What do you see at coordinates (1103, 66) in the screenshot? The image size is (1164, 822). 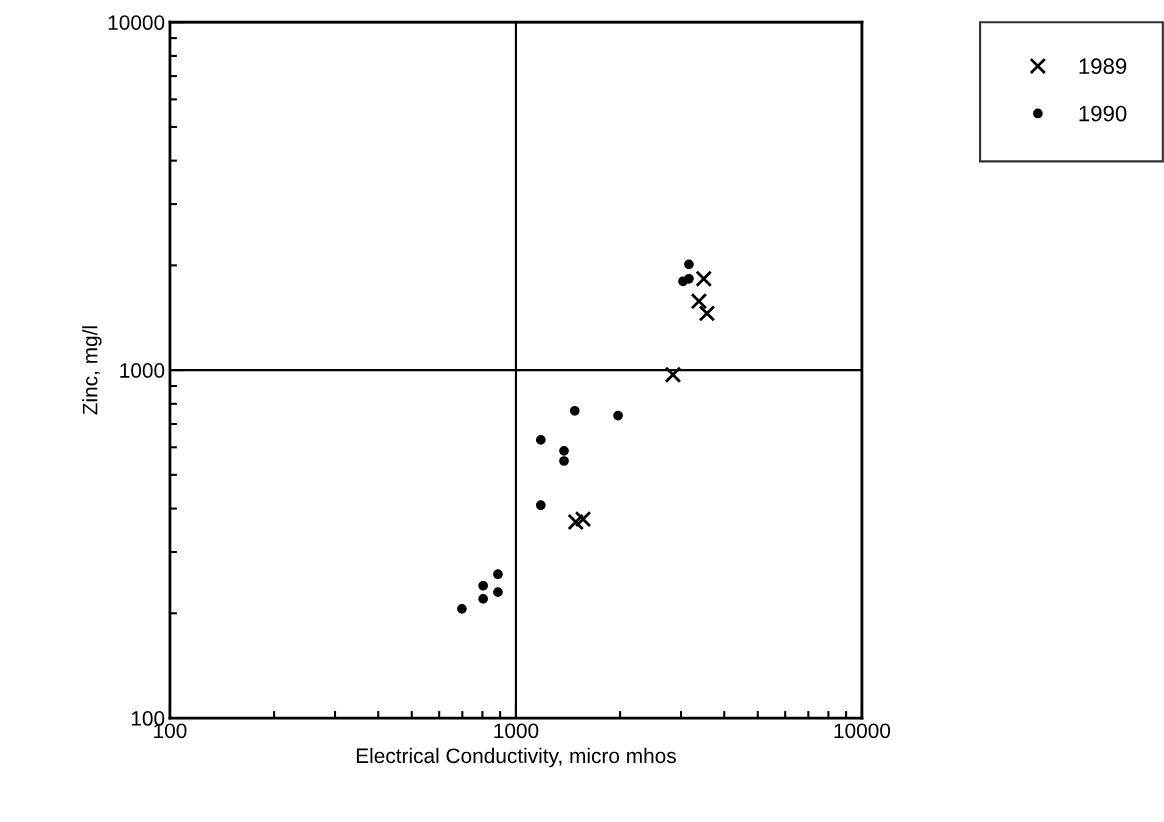 I see `legend-label: 1989` at bounding box center [1103, 66].